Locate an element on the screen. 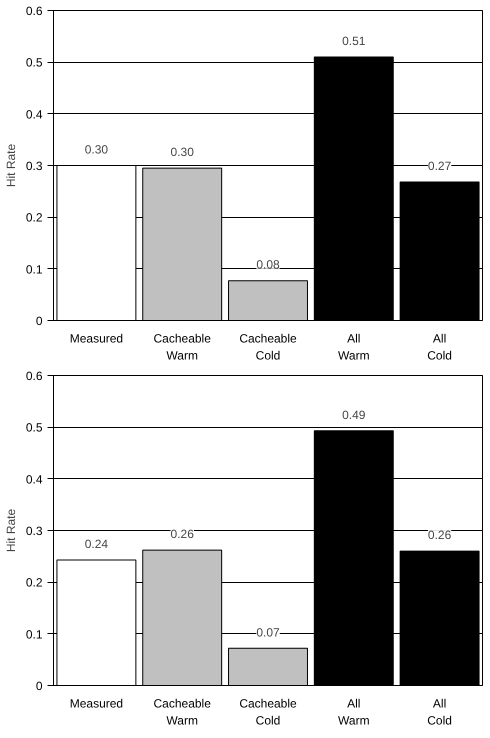 This screenshot has height=738, width=490. data-label: 0.24 is located at coordinates (96, 543).